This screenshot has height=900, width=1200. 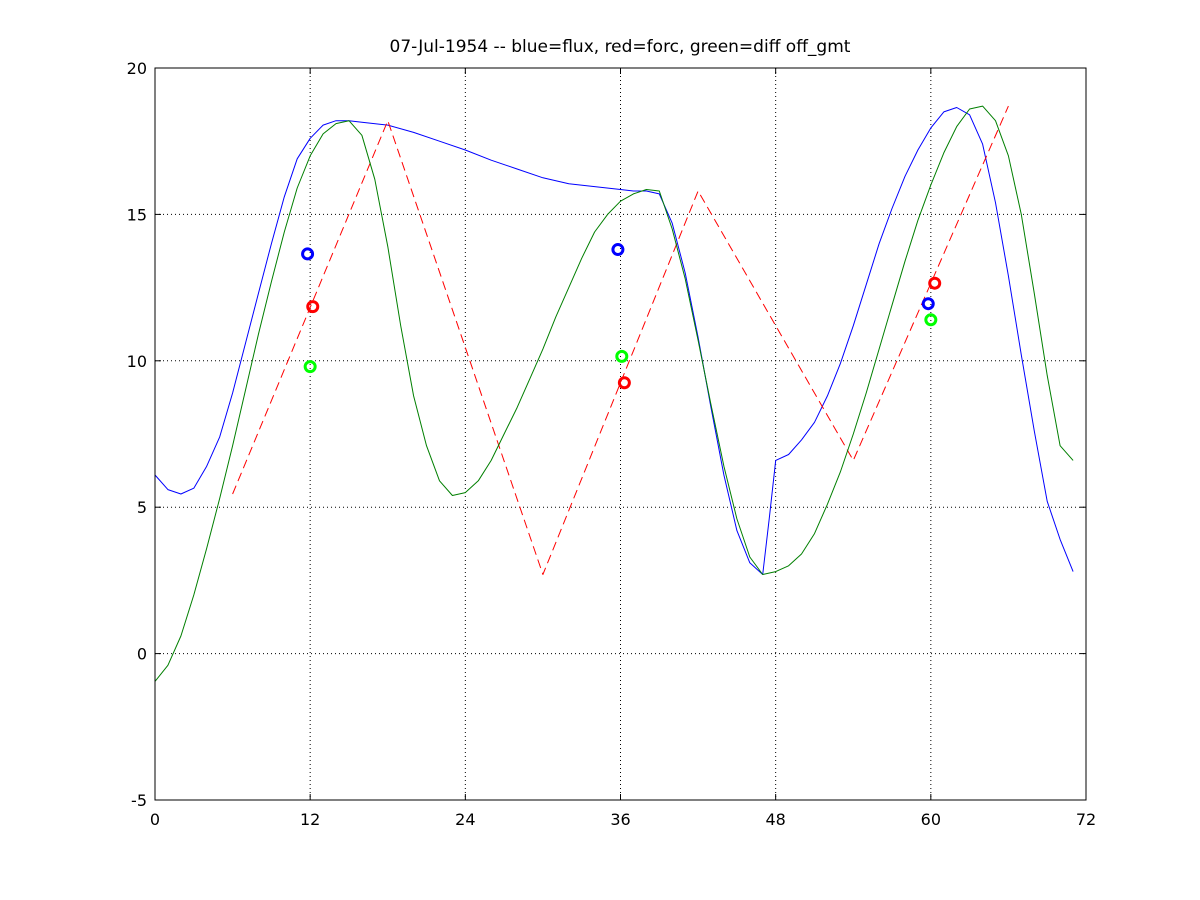 What do you see at coordinates (137, 361) in the screenshot?
I see `y-tick-label: 10` at bounding box center [137, 361].